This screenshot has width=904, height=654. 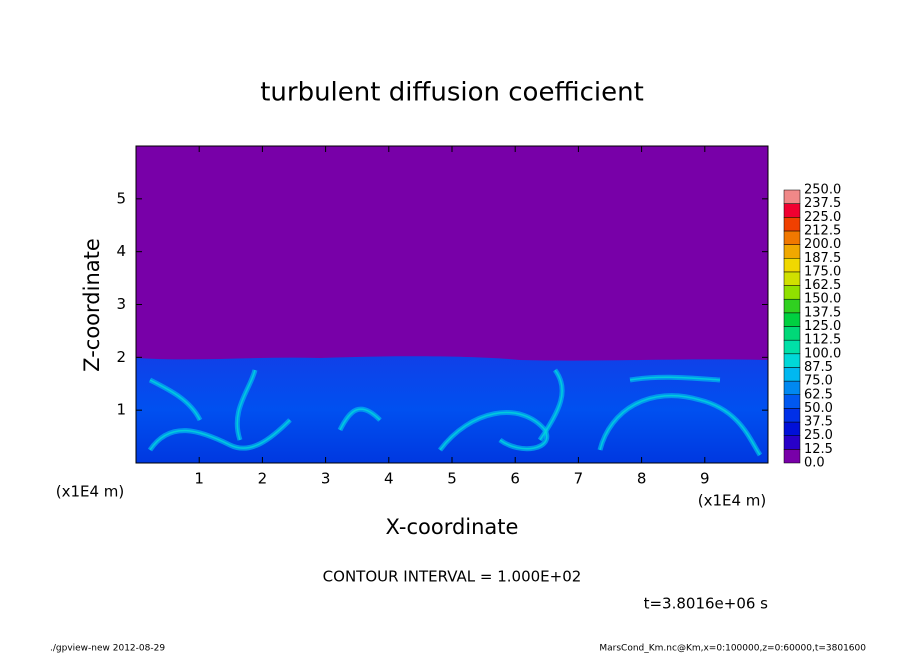 What do you see at coordinates (199, 479) in the screenshot?
I see `x-tick-label: 1` at bounding box center [199, 479].